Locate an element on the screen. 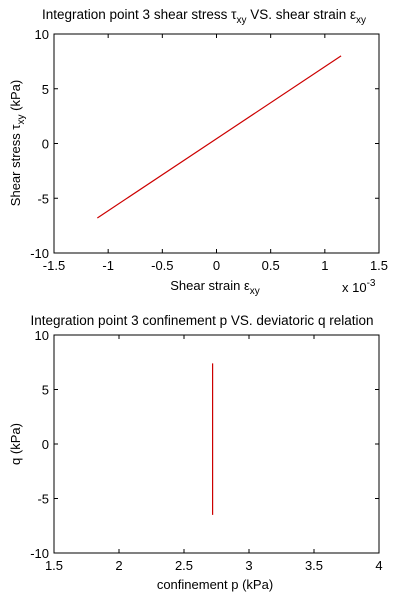 The width and height of the screenshot is (413, 599). x-tick-label: 2 is located at coordinates (118, 565).